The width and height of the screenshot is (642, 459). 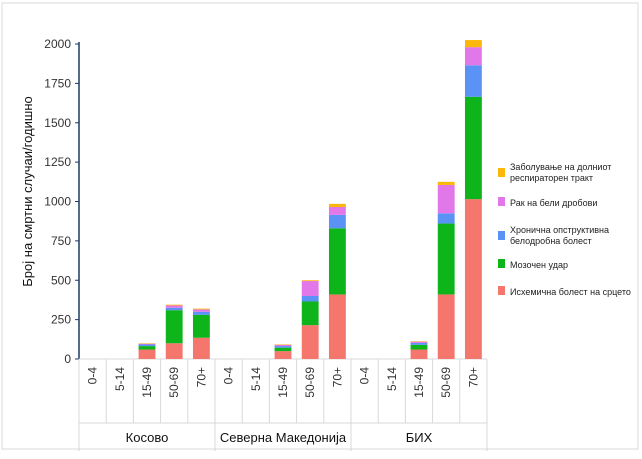 What do you see at coordinates (57, 83) in the screenshot?
I see `y-tick-label: 1750` at bounding box center [57, 83].